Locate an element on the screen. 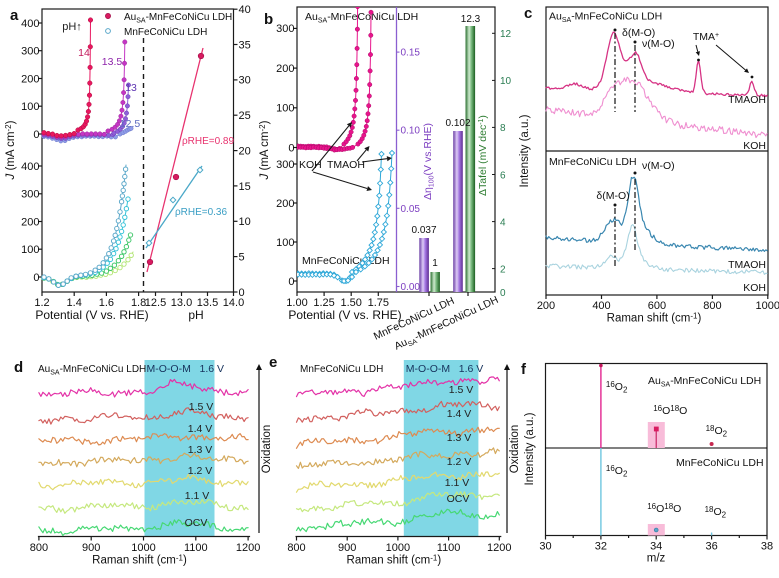 The image size is (779, 578). svg-text: 32 is located at coordinates (601, 547).